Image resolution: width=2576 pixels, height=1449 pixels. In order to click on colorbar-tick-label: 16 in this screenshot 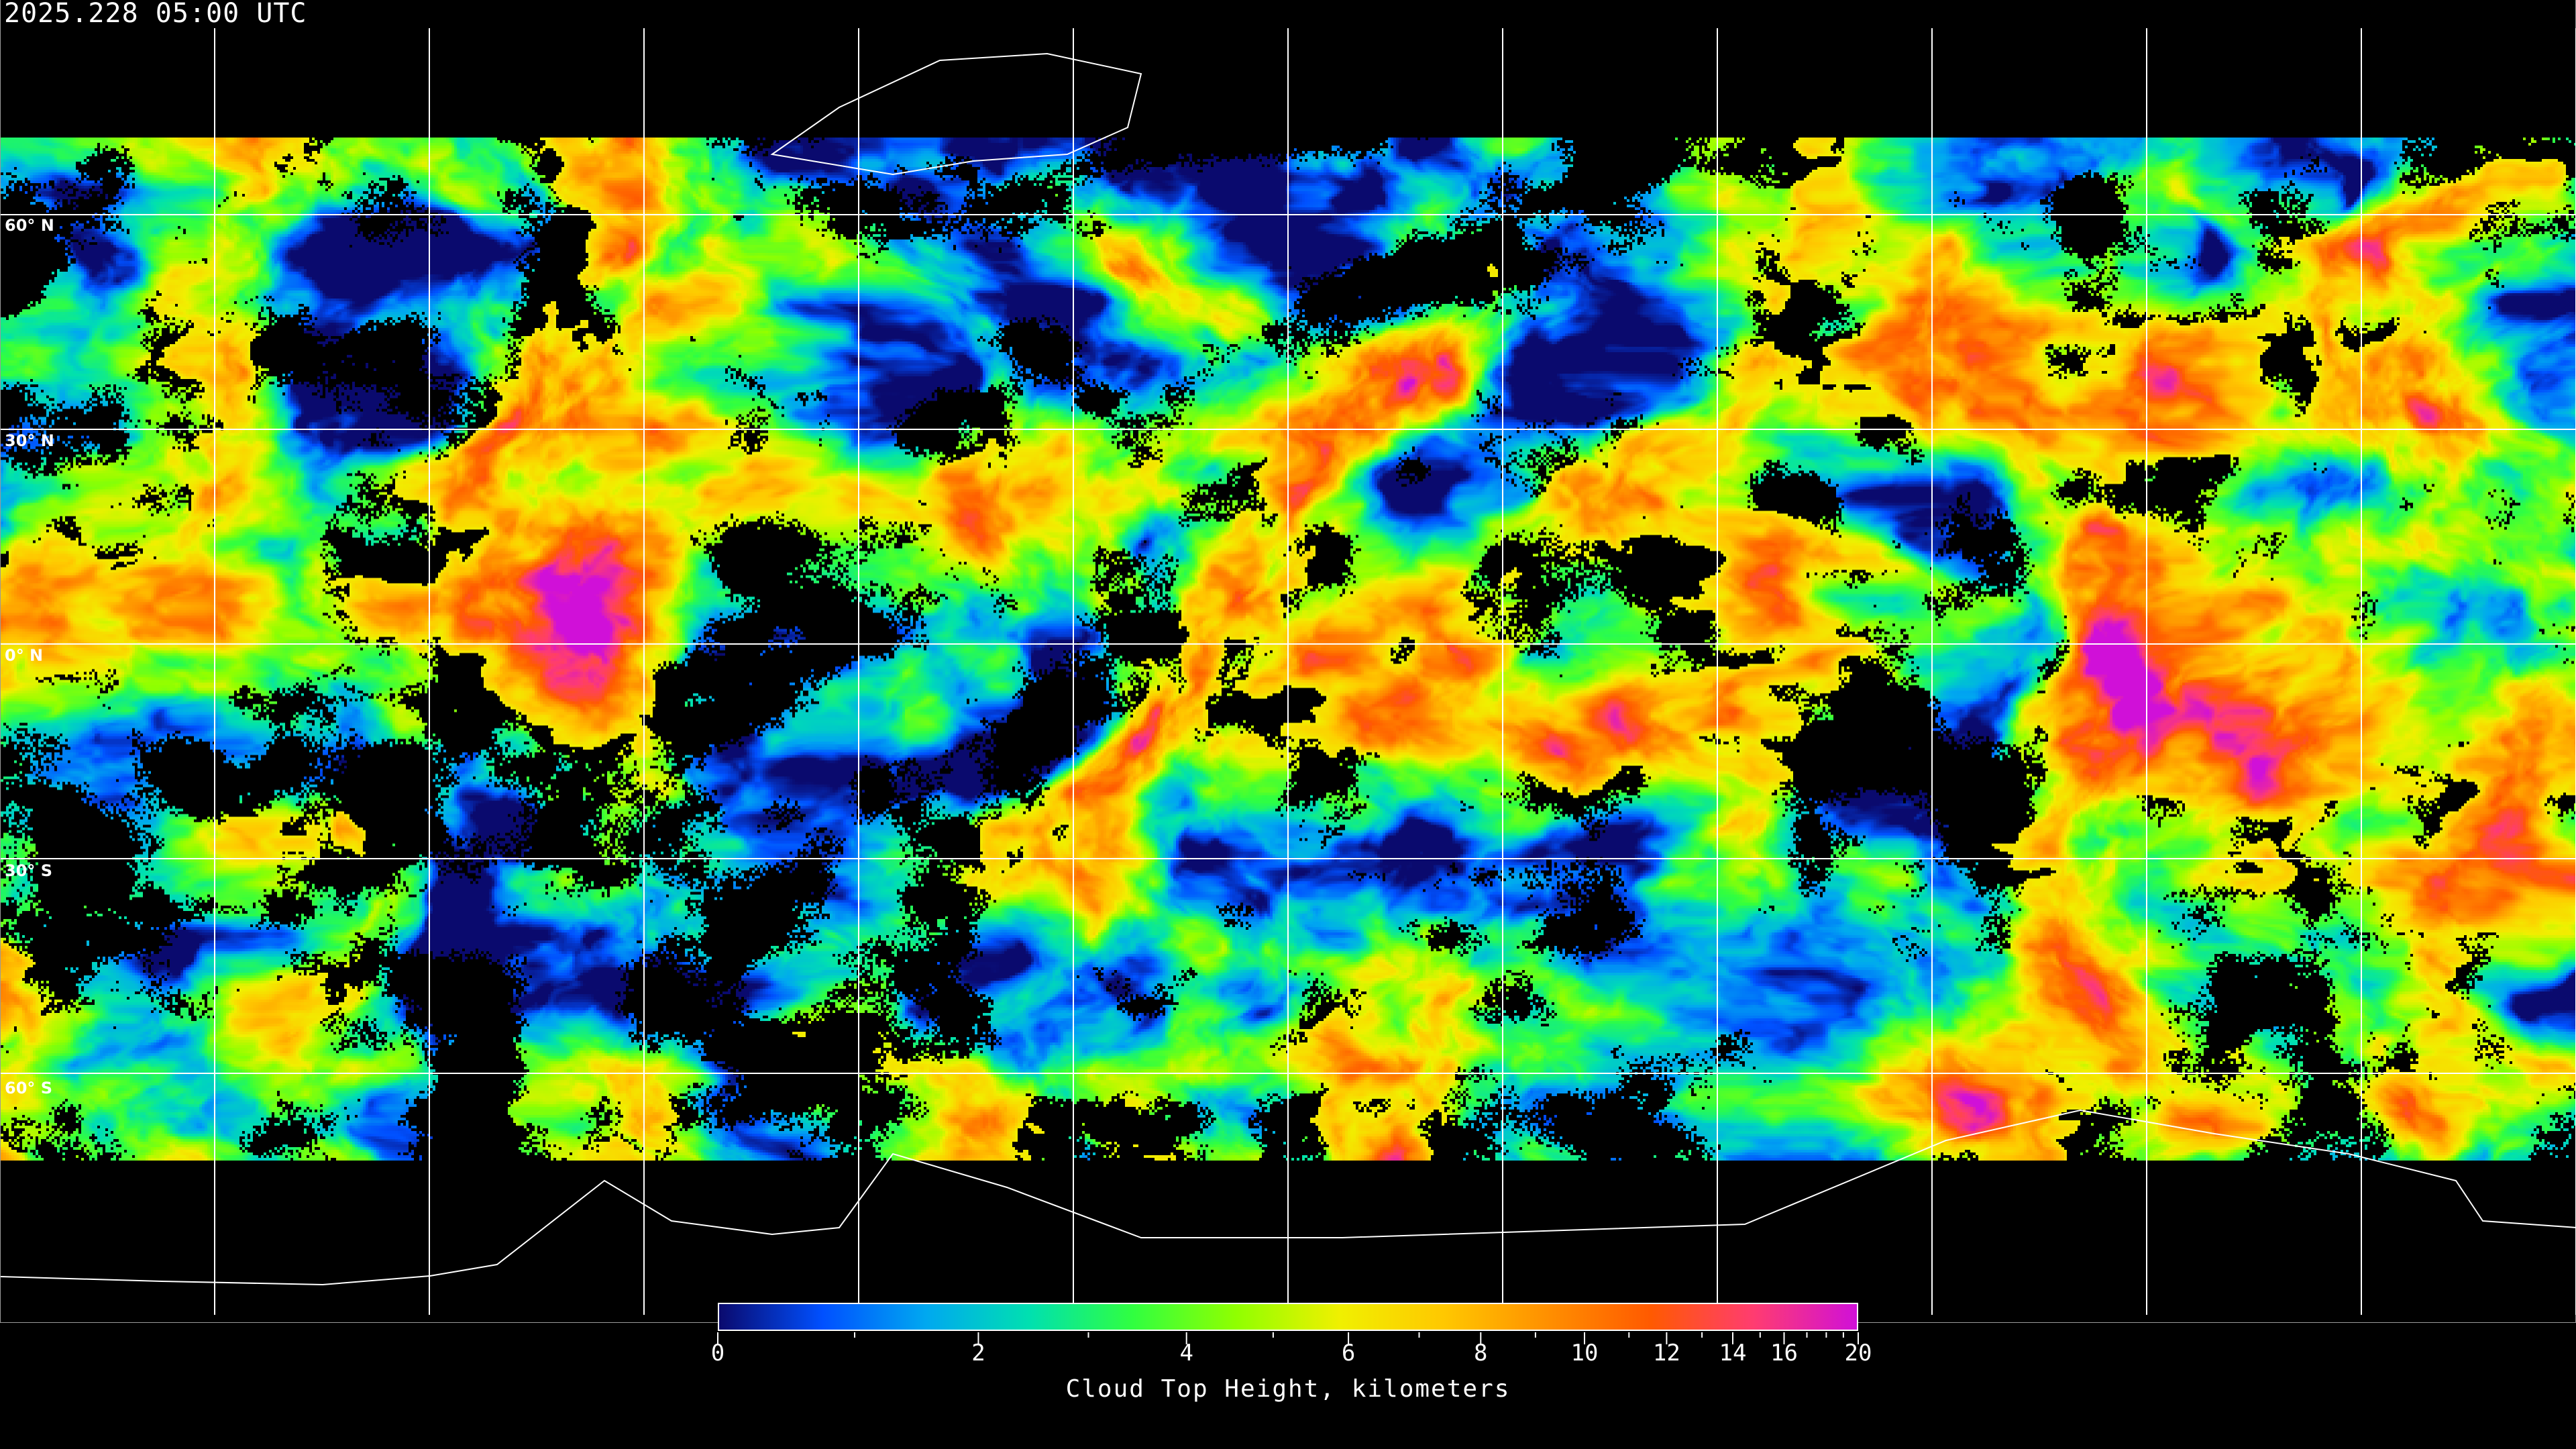, I will do `click(1784, 1353)`.